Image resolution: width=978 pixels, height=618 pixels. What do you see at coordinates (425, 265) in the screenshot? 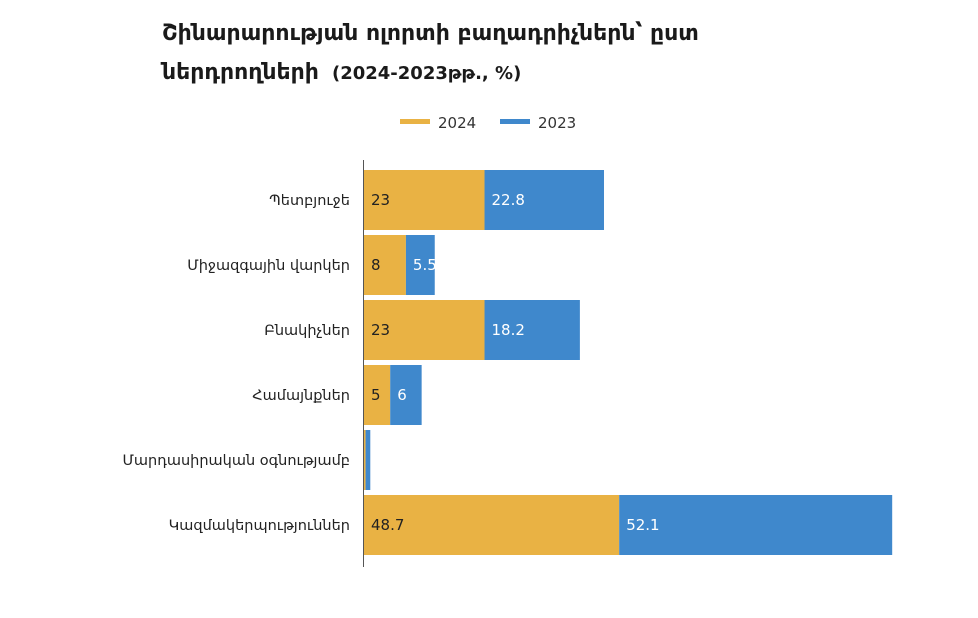
I see `data-label-2023: 5.5` at bounding box center [425, 265].